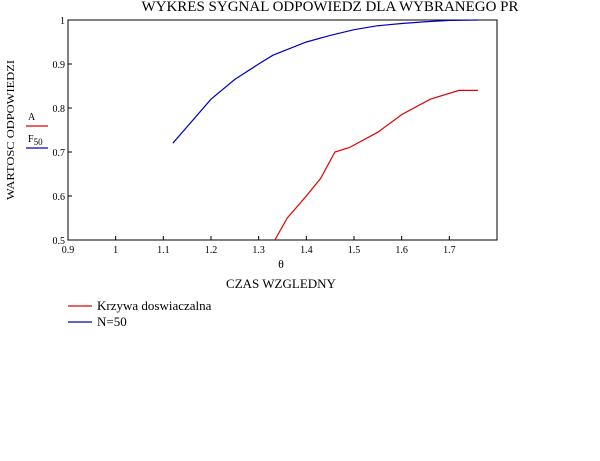  I want to click on expression-subscript: 50, so click(39, 142).